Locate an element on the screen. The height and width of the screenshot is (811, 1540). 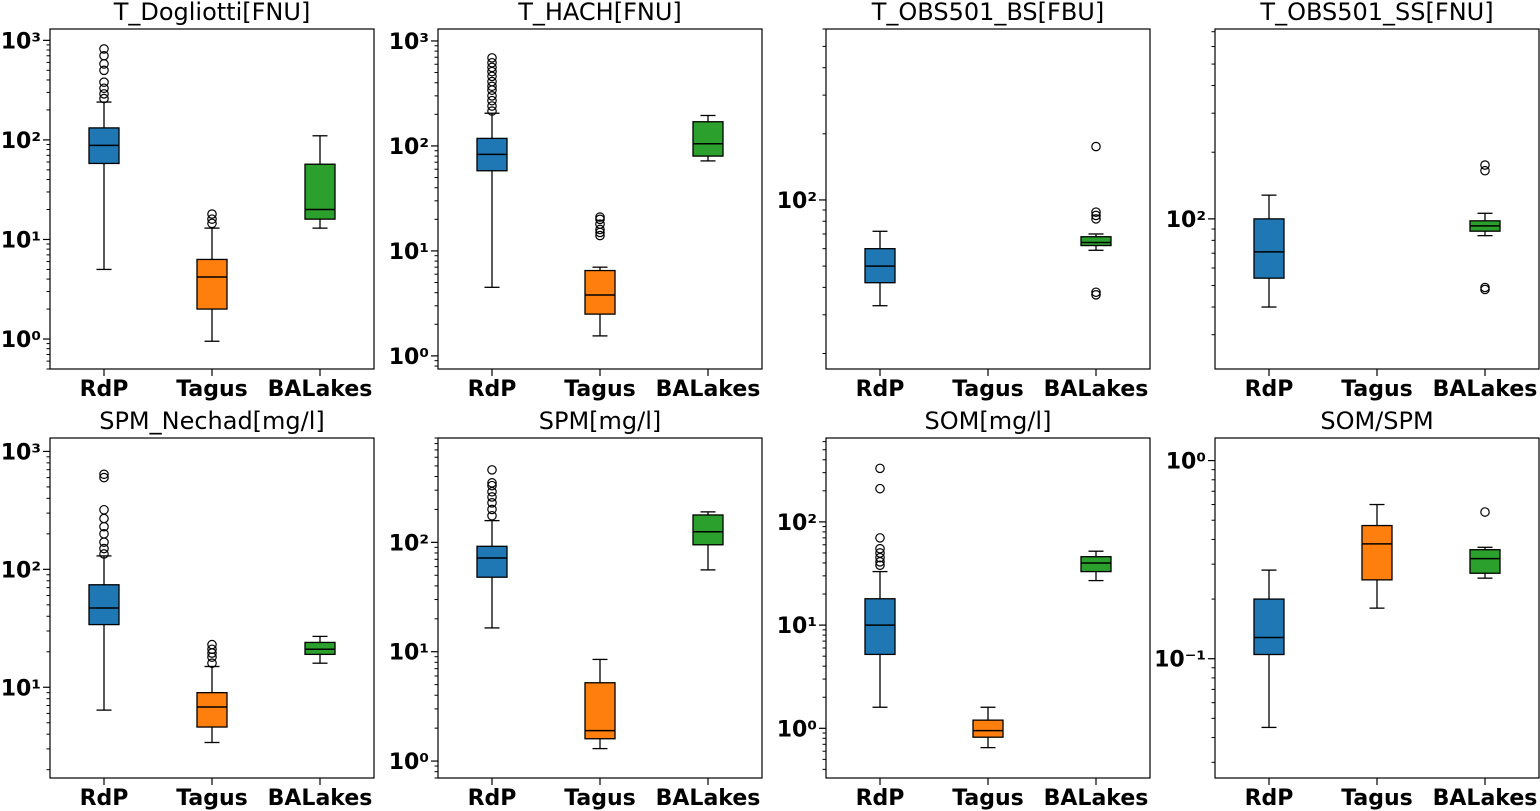
subplot-5: SPM_Nechad[mg/l] 10¹ 10² 10³ RdP Tagus BALakes is located at coordinates (188, 609).